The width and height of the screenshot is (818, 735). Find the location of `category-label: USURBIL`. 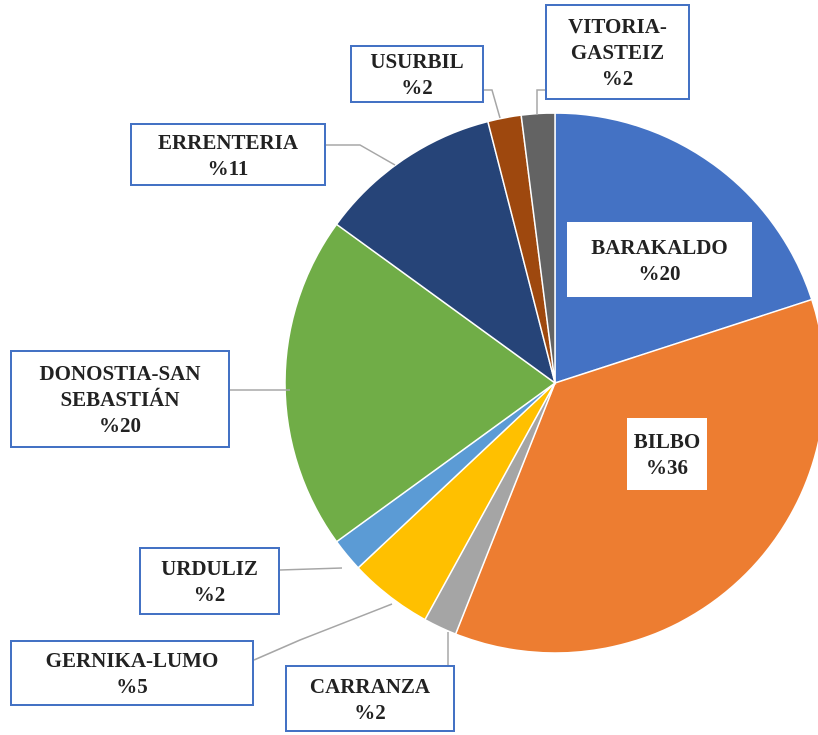

category-label: USURBIL is located at coordinates (417, 61).